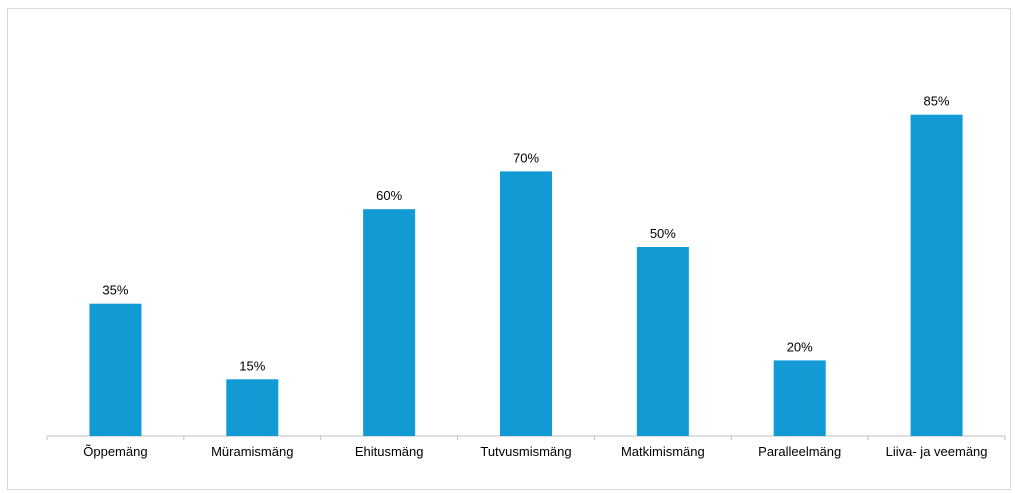 Image resolution: width=1015 pixels, height=493 pixels. I want to click on category-label: Tutvusmismäng, so click(525, 451).